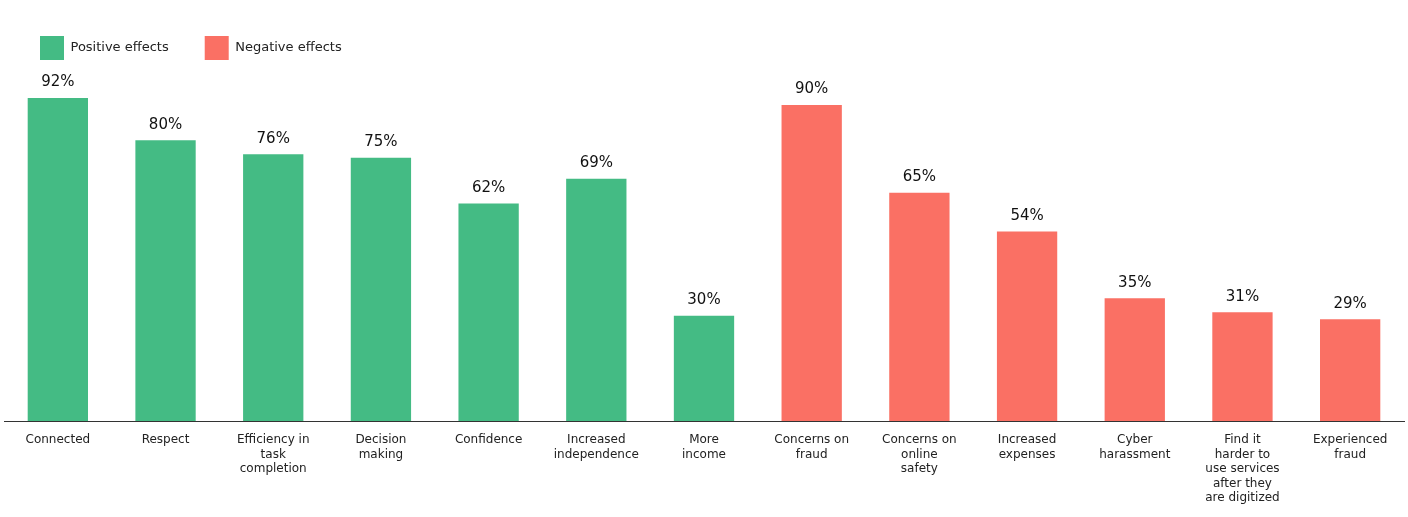 This screenshot has height=517, width=1408. I want to click on data-label: 69%, so click(596, 162).